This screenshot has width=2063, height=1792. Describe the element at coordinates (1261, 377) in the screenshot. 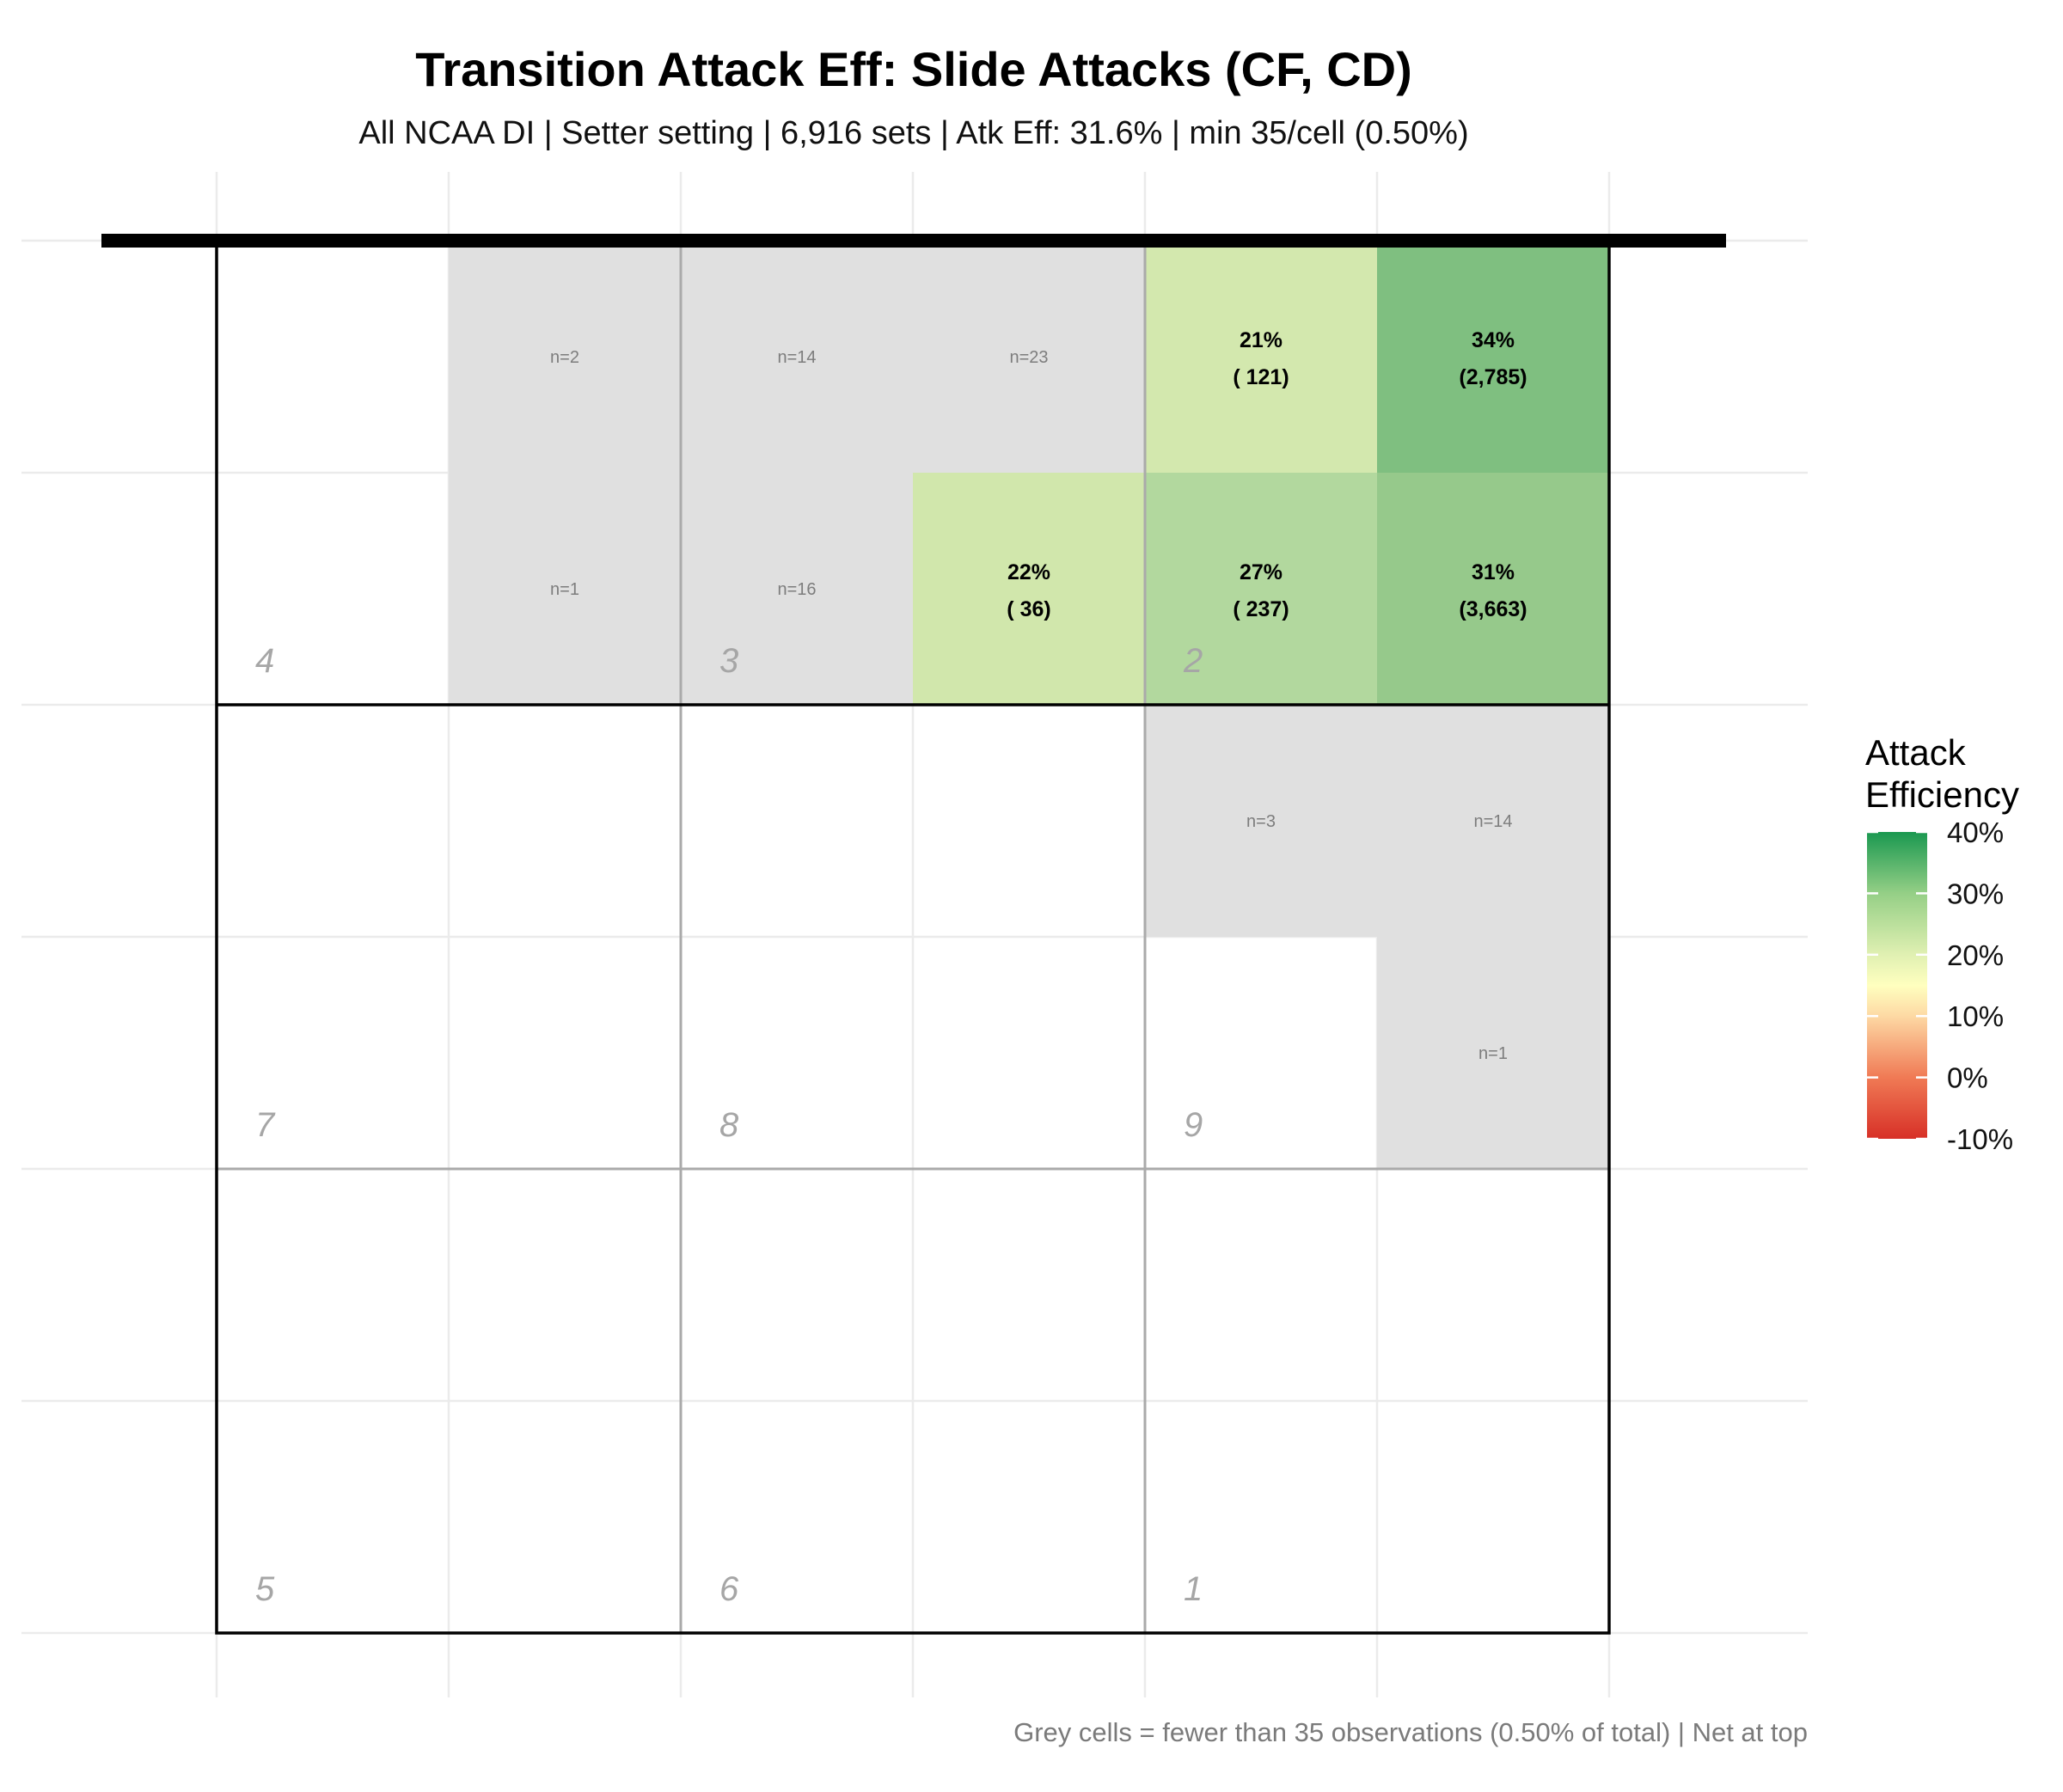

I see `cell-count-label: ( 121)` at that location.